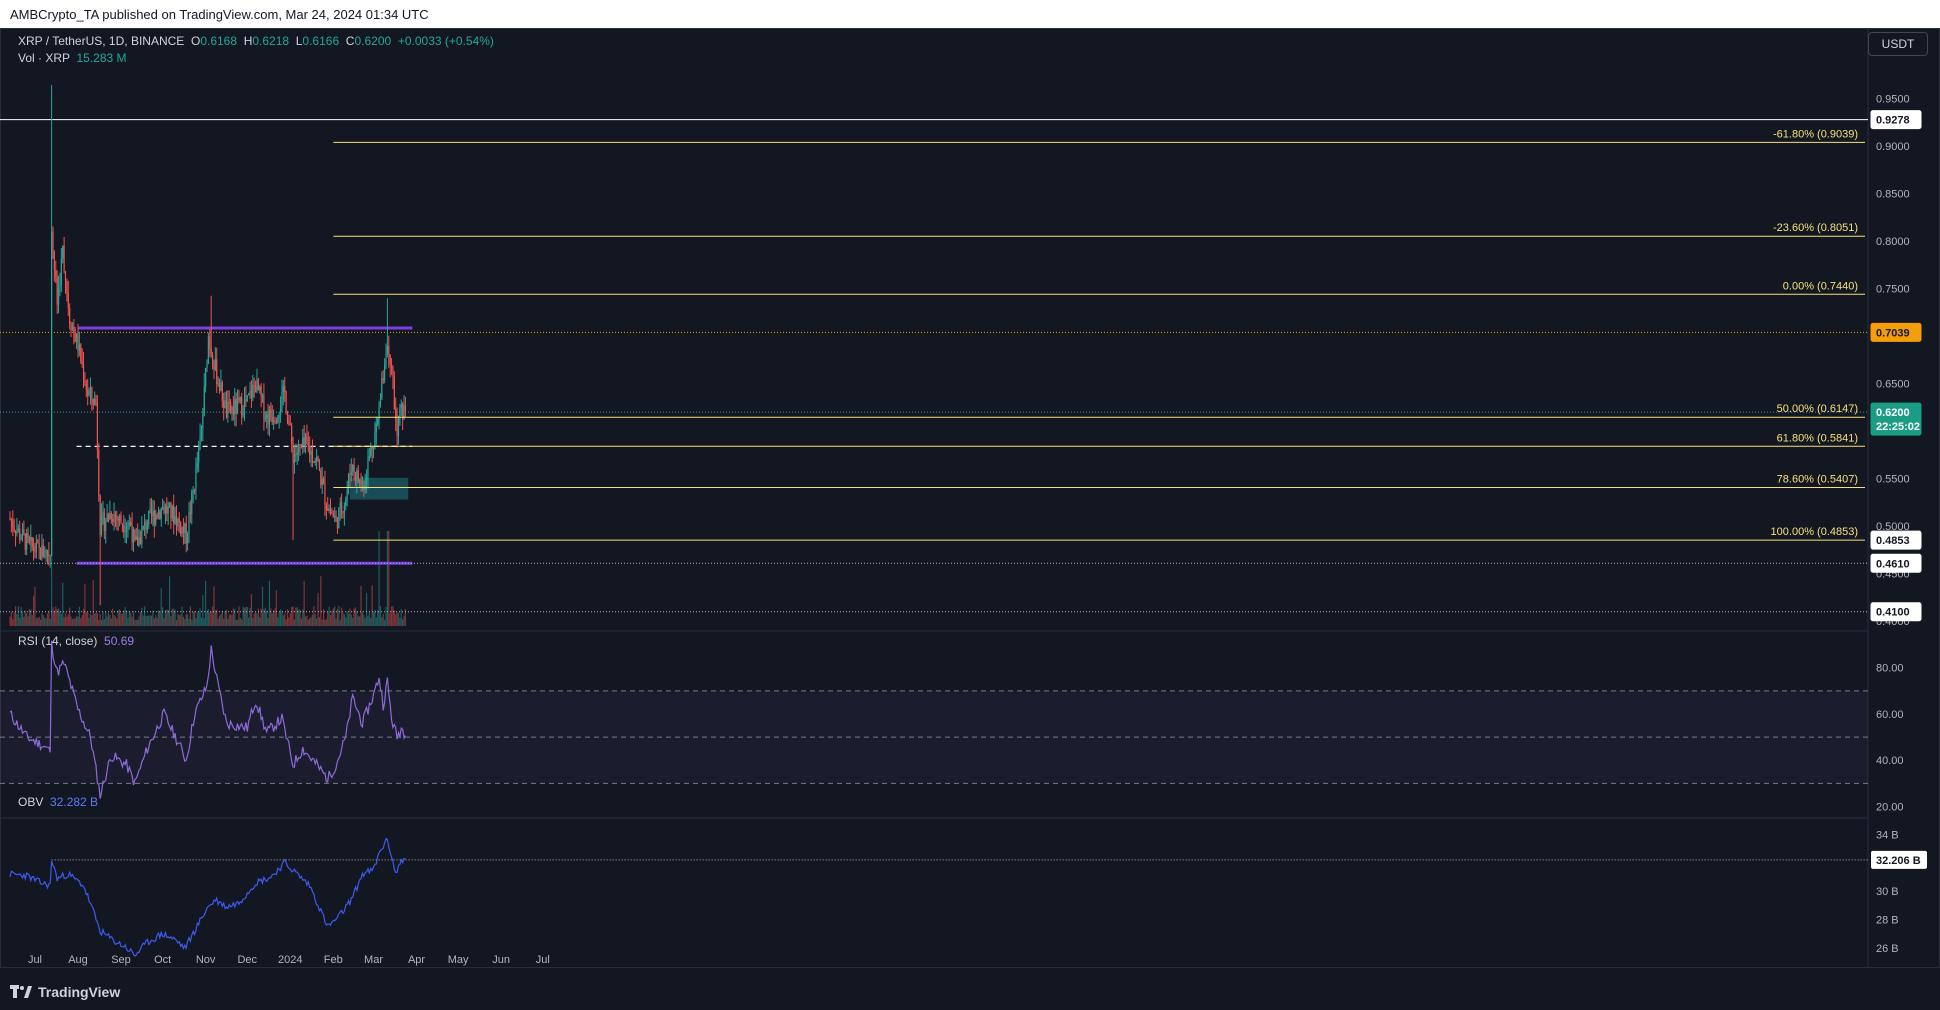  Describe the element at coordinates (1893, 480) in the screenshot. I see `price-tick-label: 0.5500` at that location.